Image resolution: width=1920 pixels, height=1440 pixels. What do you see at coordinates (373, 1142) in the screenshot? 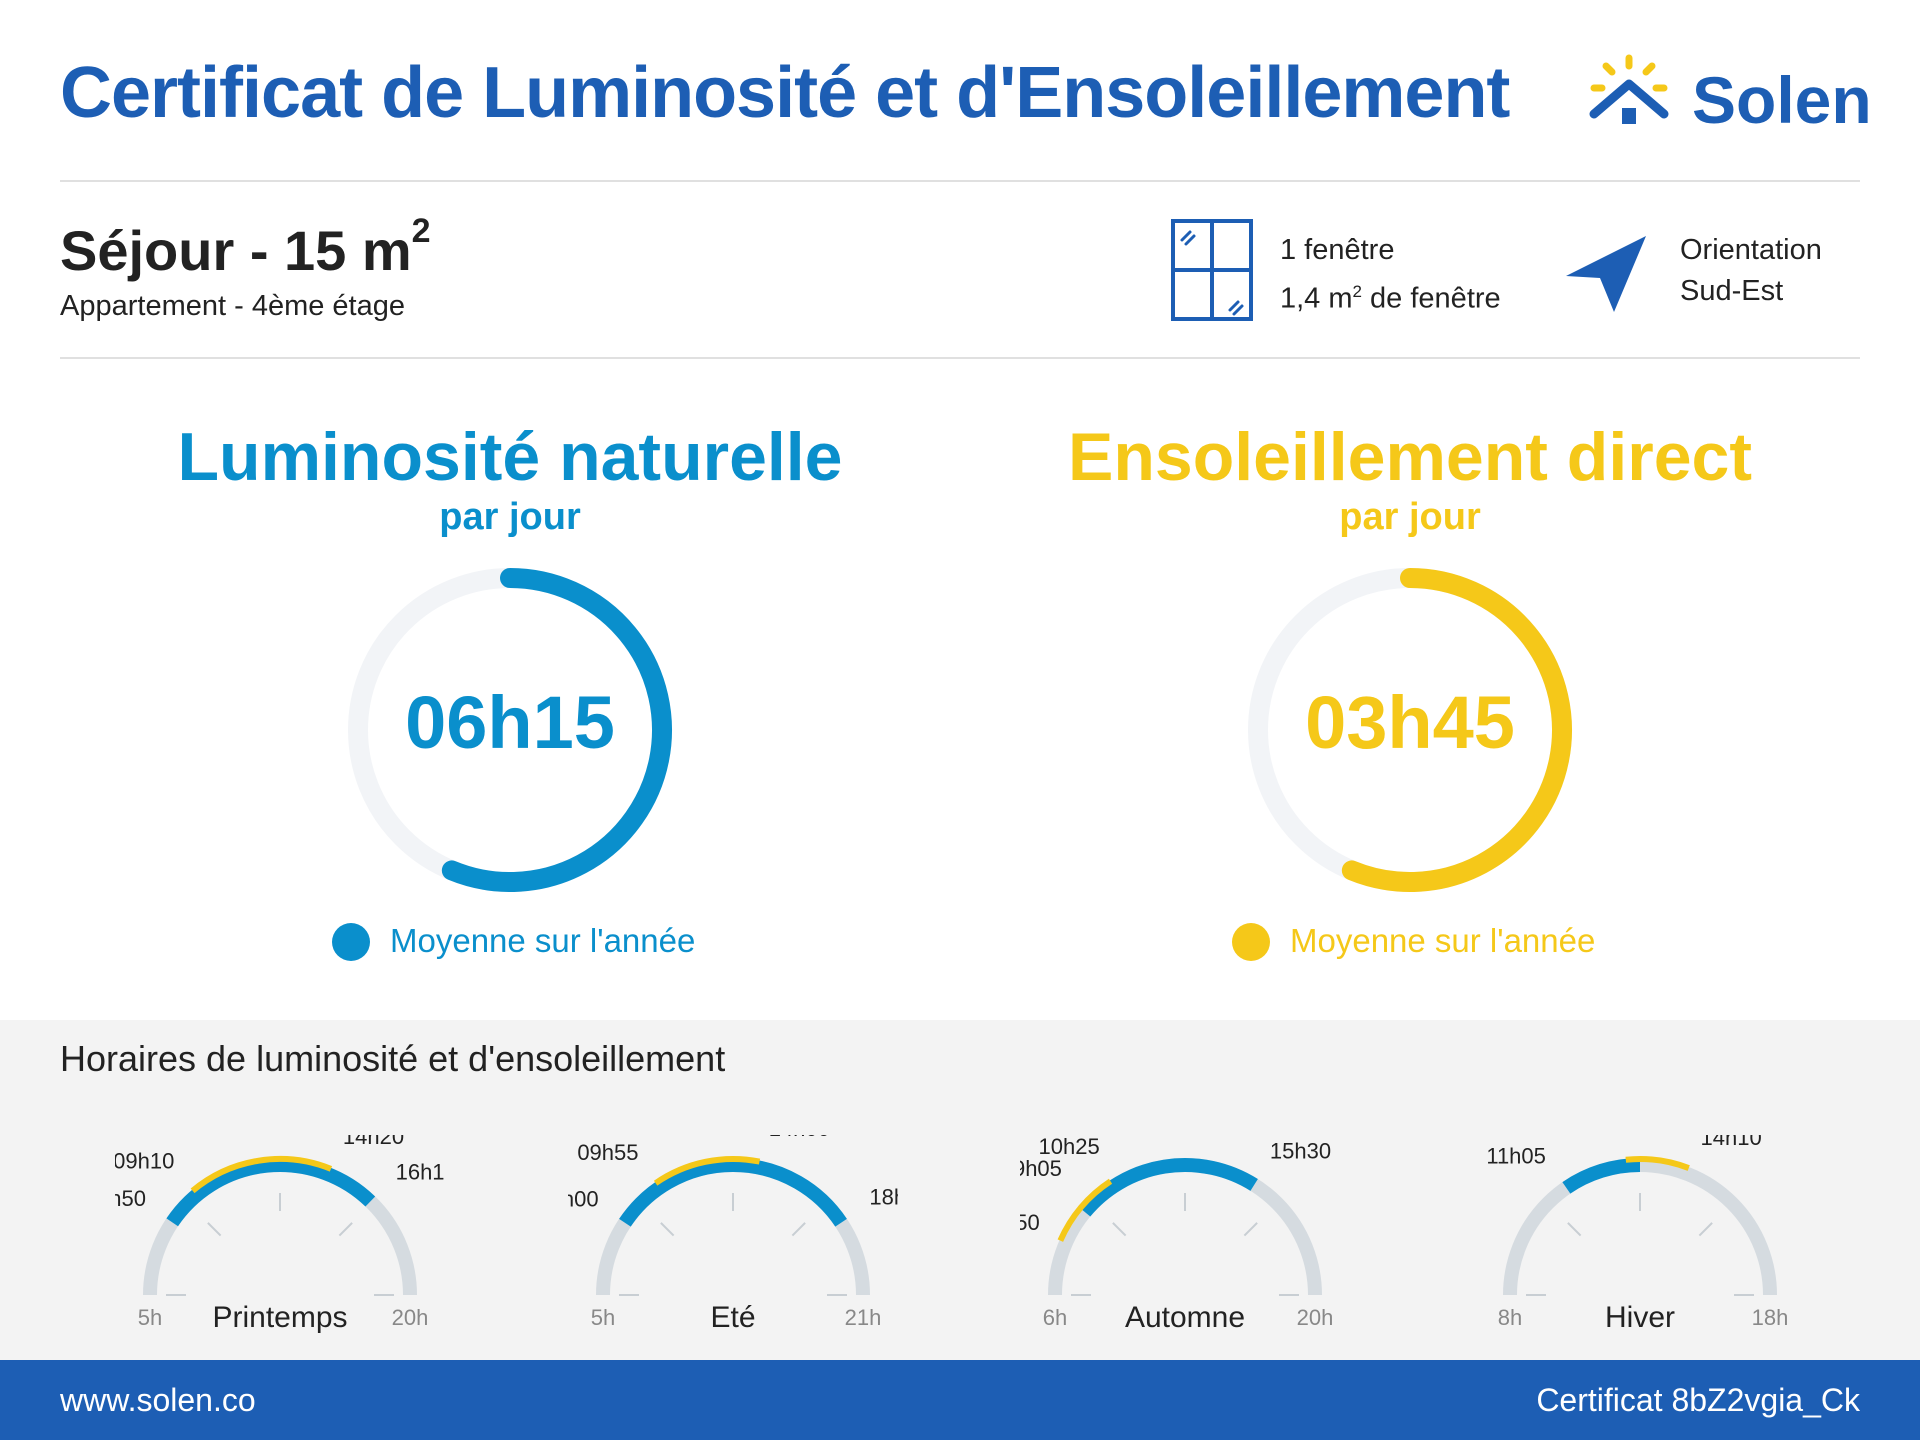
I see `gauge-time-label: 14h20` at bounding box center [373, 1142].